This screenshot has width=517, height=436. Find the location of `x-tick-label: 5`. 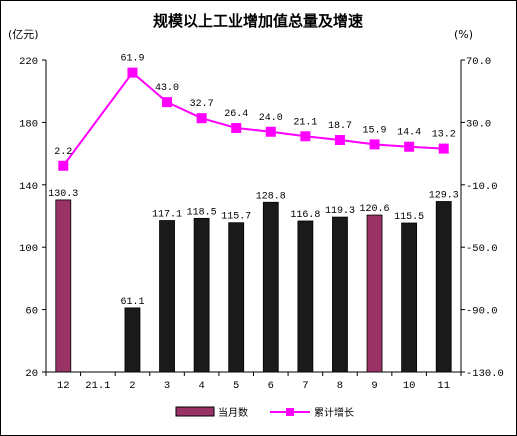

x-tick-label: 5 is located at coordinates (236, 386).